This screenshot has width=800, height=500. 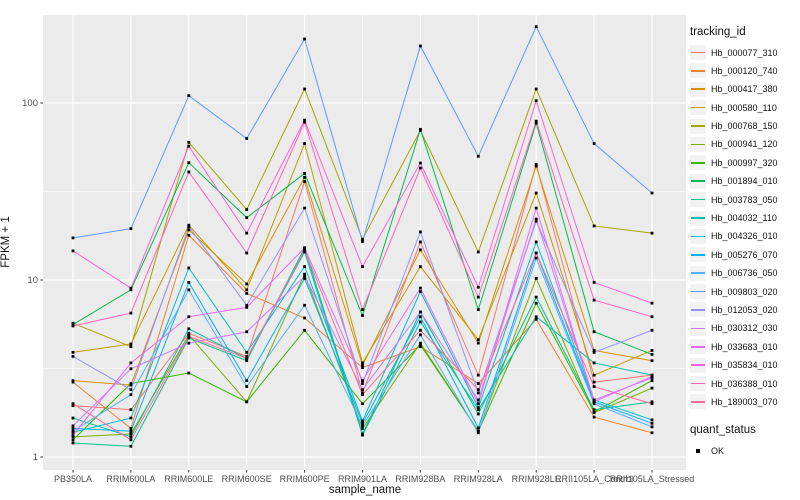 I want to click on legend-entry-Hb_006736_050: Hb_006736_050, so click(x=744, y=273).